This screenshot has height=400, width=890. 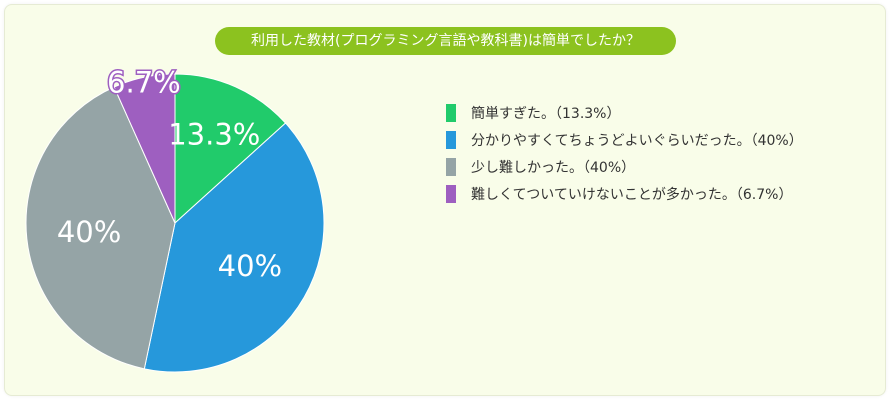 I want to click on slice-data-label-2: 40%, so click(x=250, y=266).